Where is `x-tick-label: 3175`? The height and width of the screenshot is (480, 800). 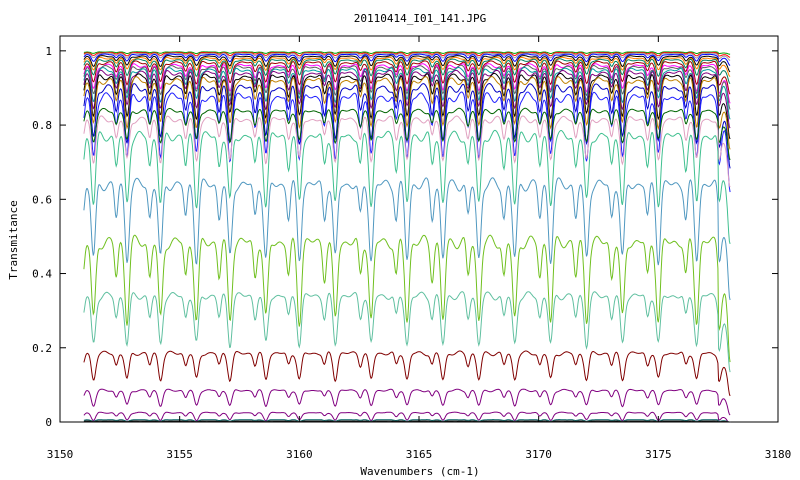
x-tick-label: 3175 is located at coordinates (658, 454).